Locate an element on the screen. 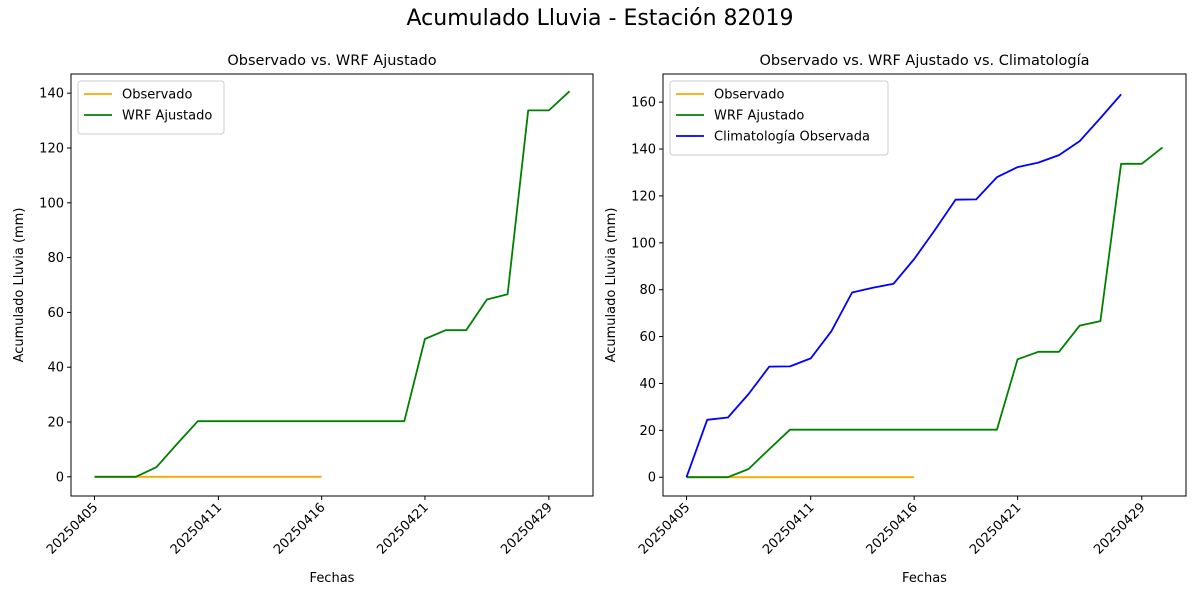  chart2-ylabel: Acumulado Lluvia (mm) is located at coordinates (611, 285).